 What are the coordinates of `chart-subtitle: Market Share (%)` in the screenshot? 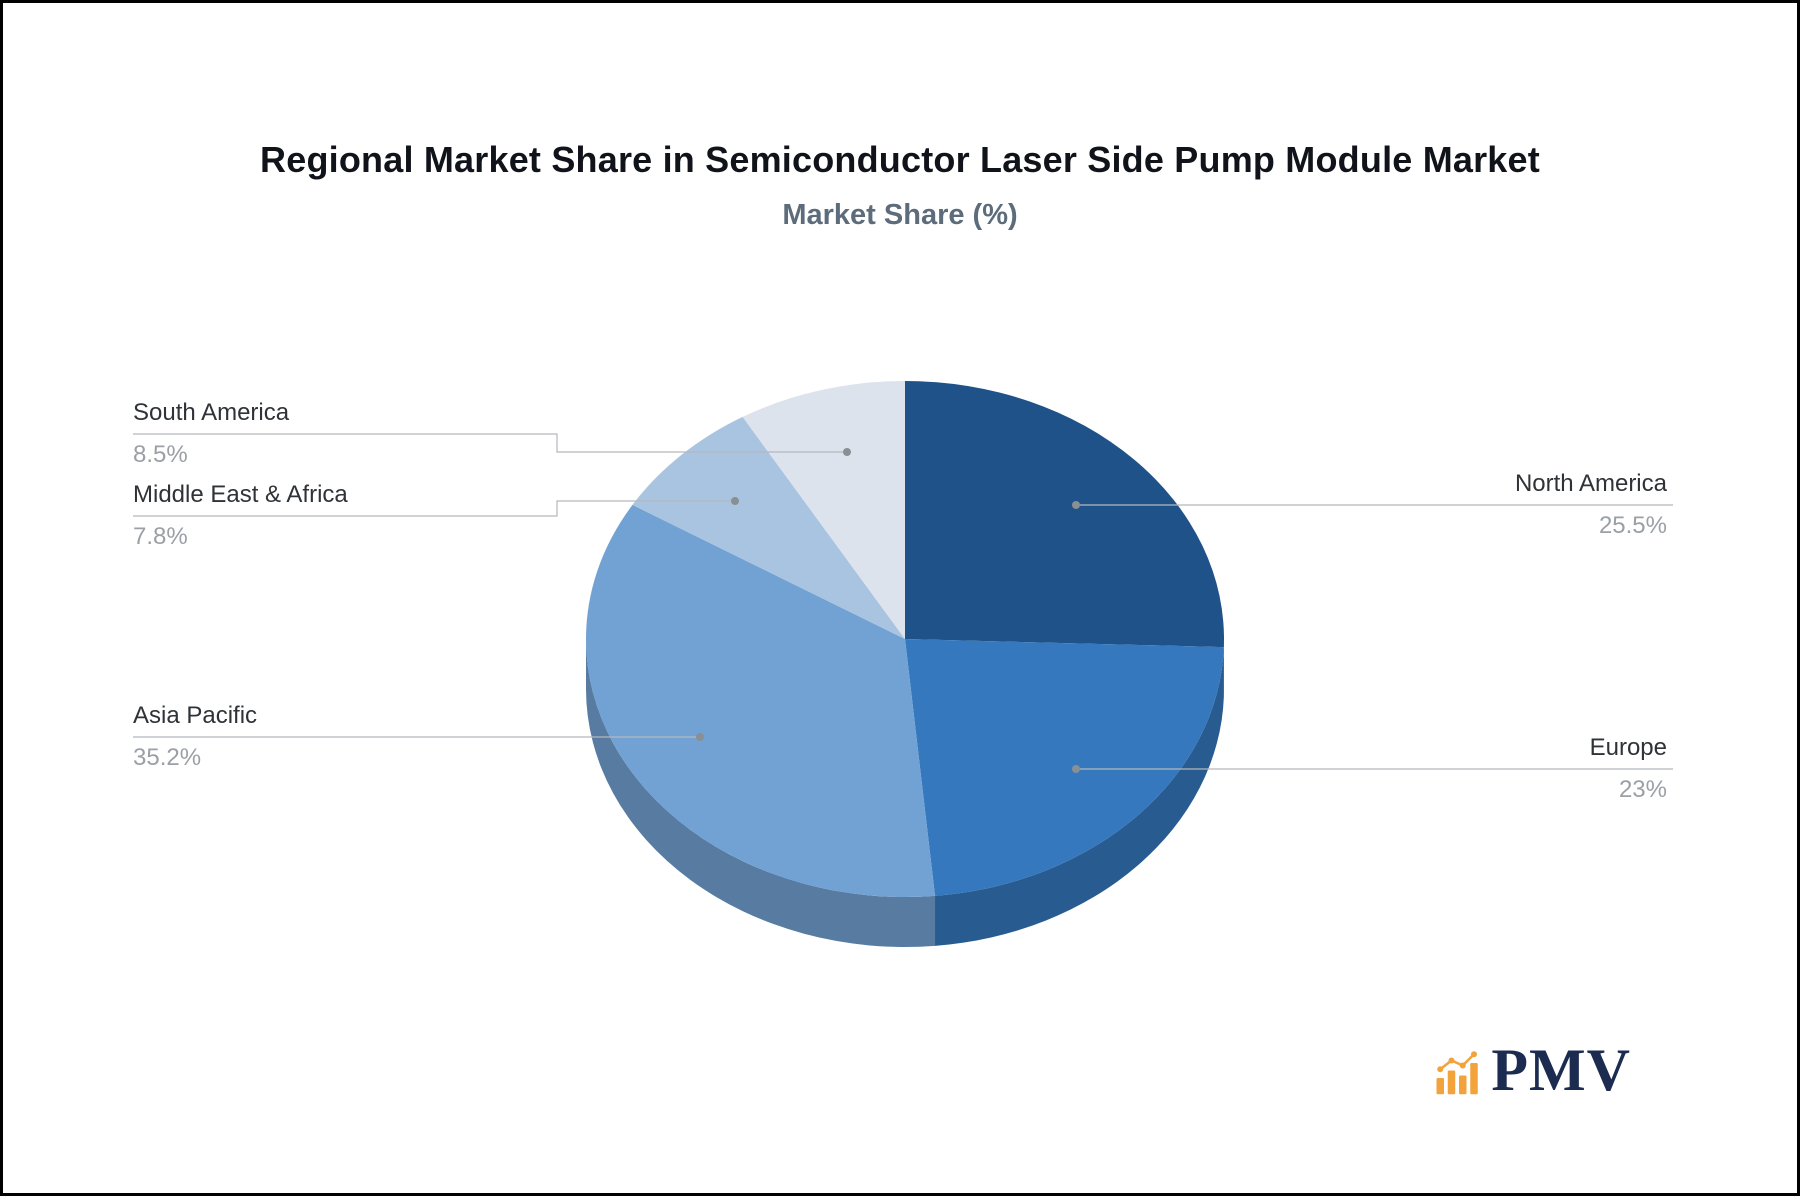 It's located at (900, 215).